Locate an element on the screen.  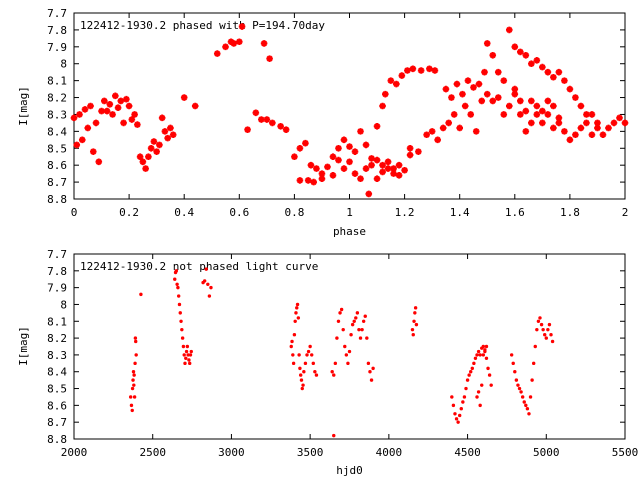
x-axis-title: hjd0 is located at coordinates (349, 470).